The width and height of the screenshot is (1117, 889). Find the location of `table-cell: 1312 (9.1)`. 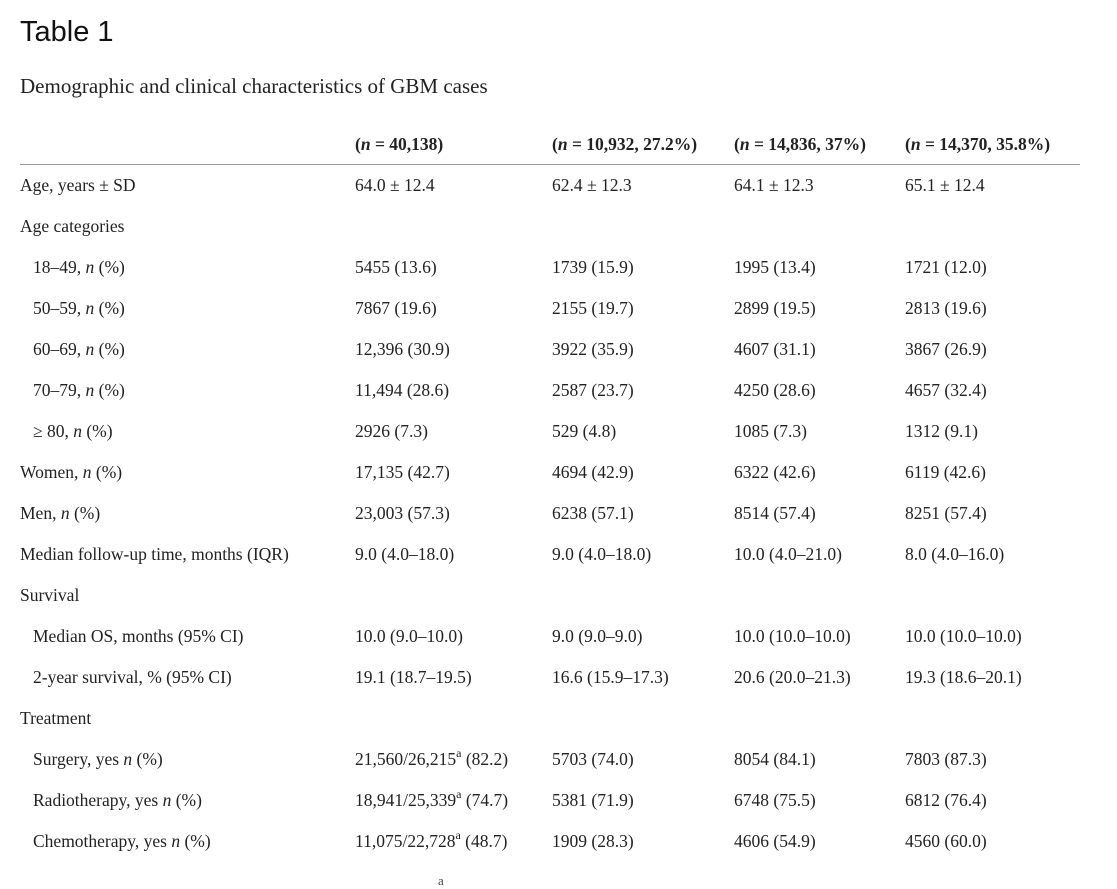

table-cell: 1312 (9.1) is located at coordinates (941, 431).